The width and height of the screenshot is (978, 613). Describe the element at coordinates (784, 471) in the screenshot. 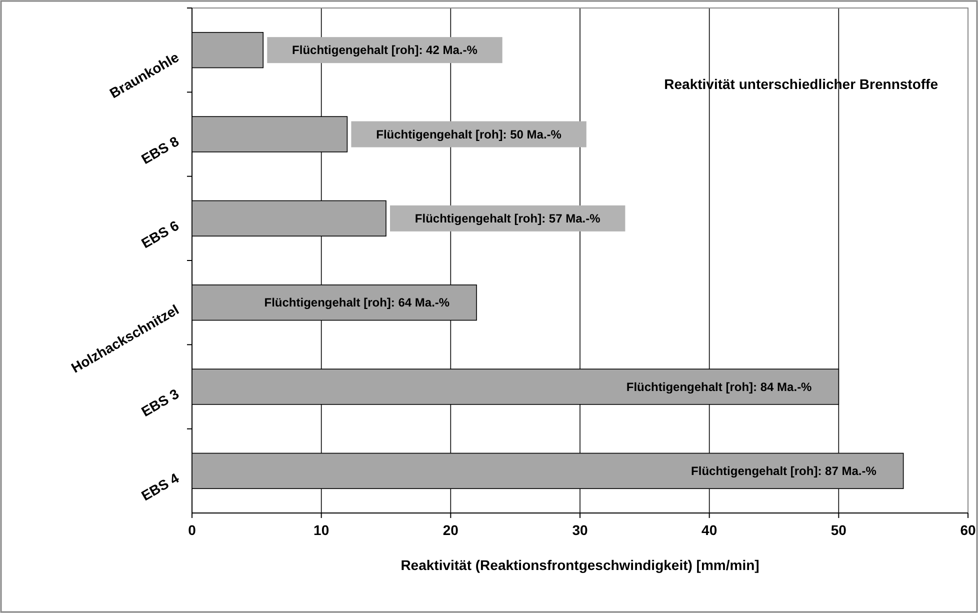

I see `annotation: Flüchtigengehalt [roh]: 87 Ma.-%` at that location.